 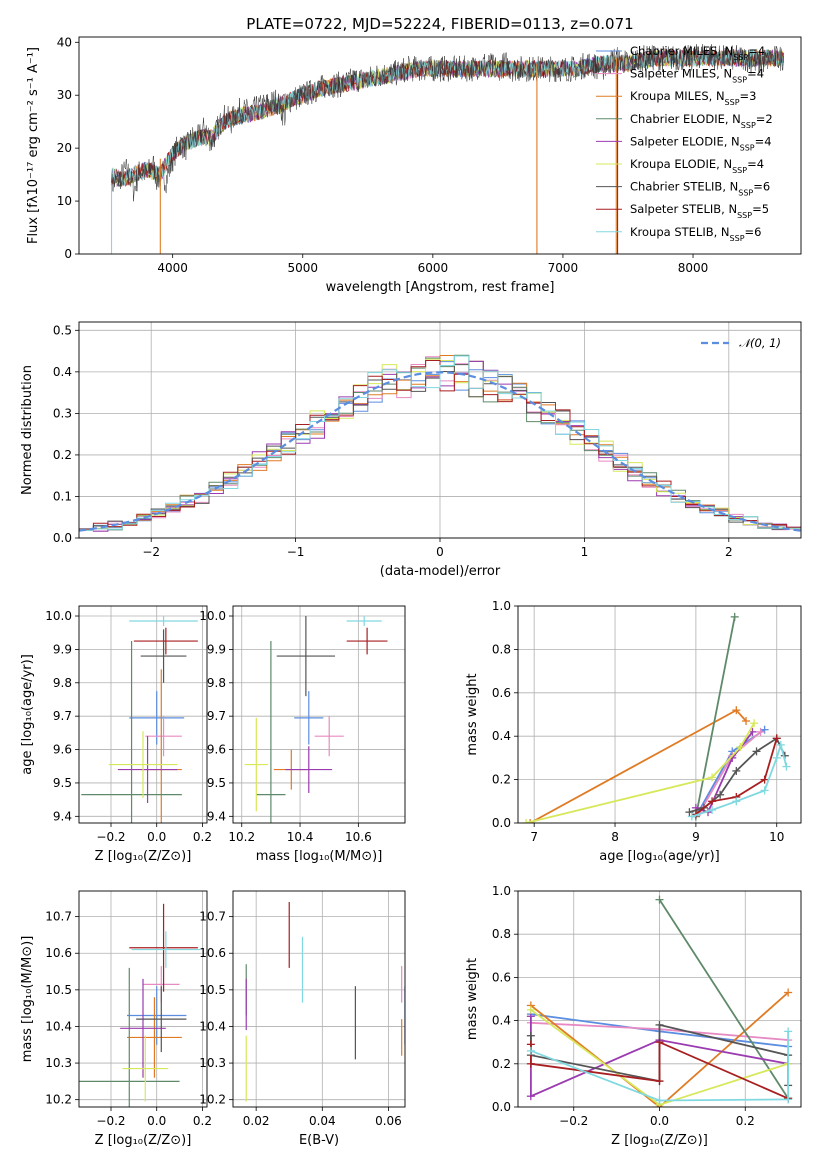 I want to click on x-tick-label: 5000, so click(x=302, y=268).